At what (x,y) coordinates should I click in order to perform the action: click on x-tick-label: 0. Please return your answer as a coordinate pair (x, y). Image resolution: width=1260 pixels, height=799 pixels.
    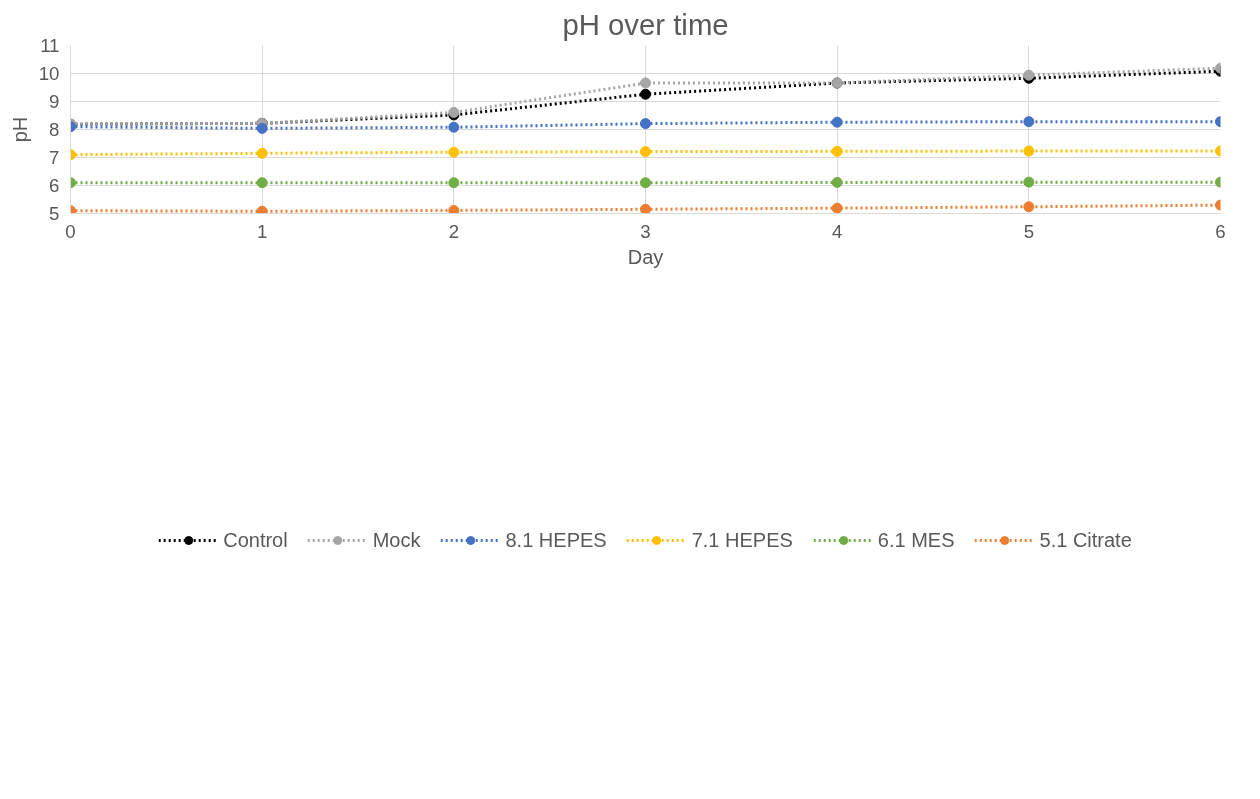
    Looking at the image, I should click on (70, 231).